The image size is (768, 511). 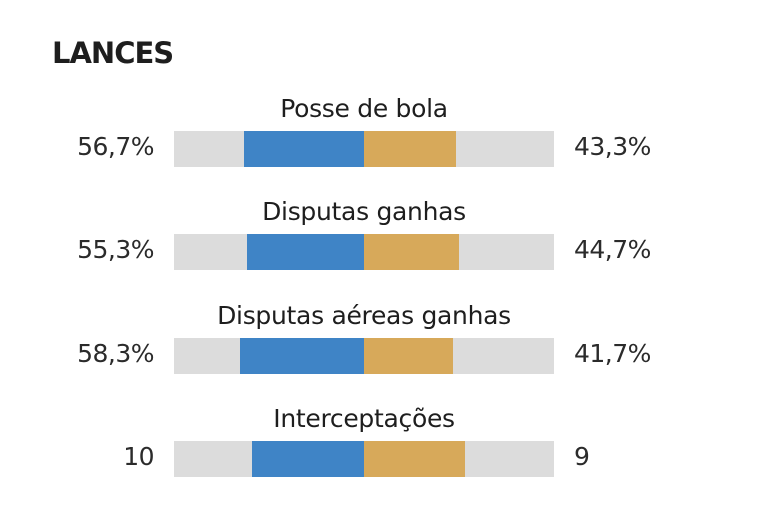 I want to click on stat-label: Posse de bola, so click(x=364, y=108).